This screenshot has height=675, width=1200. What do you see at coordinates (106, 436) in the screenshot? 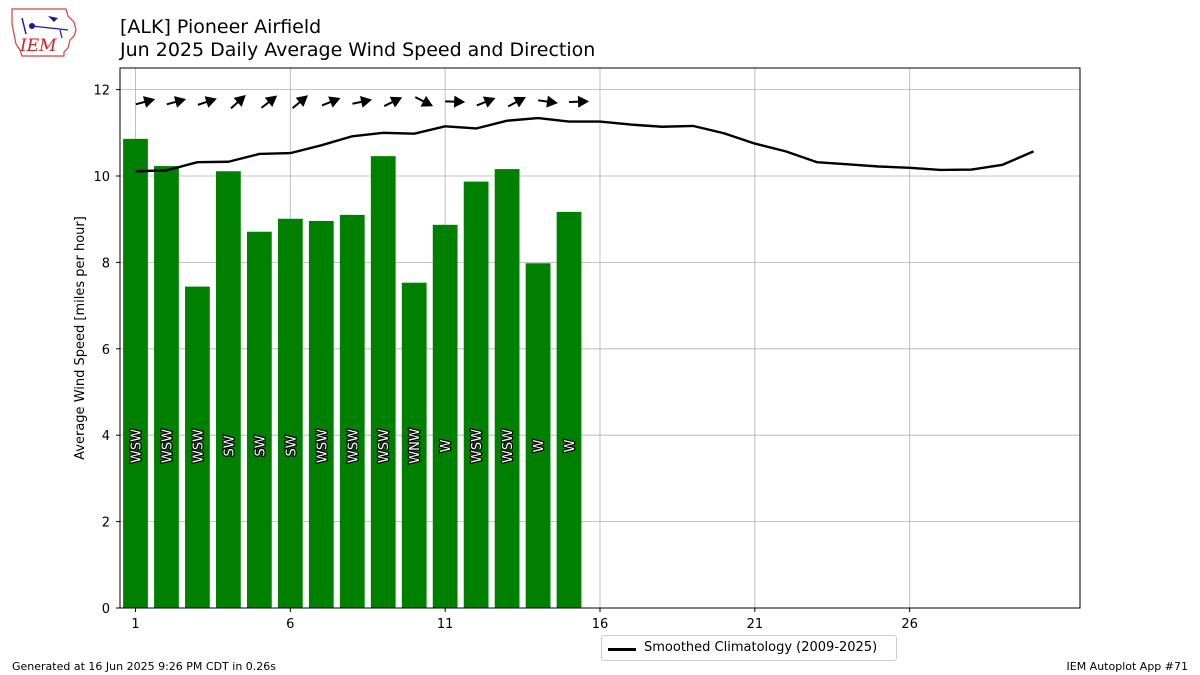
I see `y-tick-label: 4` at bounding box center [106, 436].